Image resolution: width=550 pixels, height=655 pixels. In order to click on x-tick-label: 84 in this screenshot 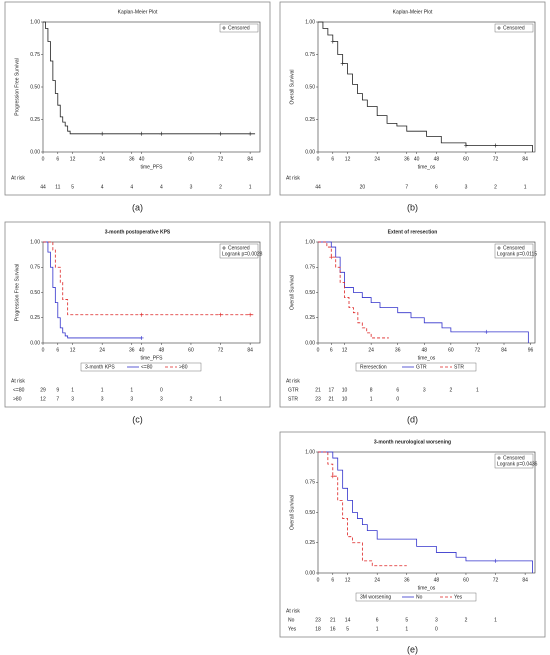, I will do `click(525, 580)`.